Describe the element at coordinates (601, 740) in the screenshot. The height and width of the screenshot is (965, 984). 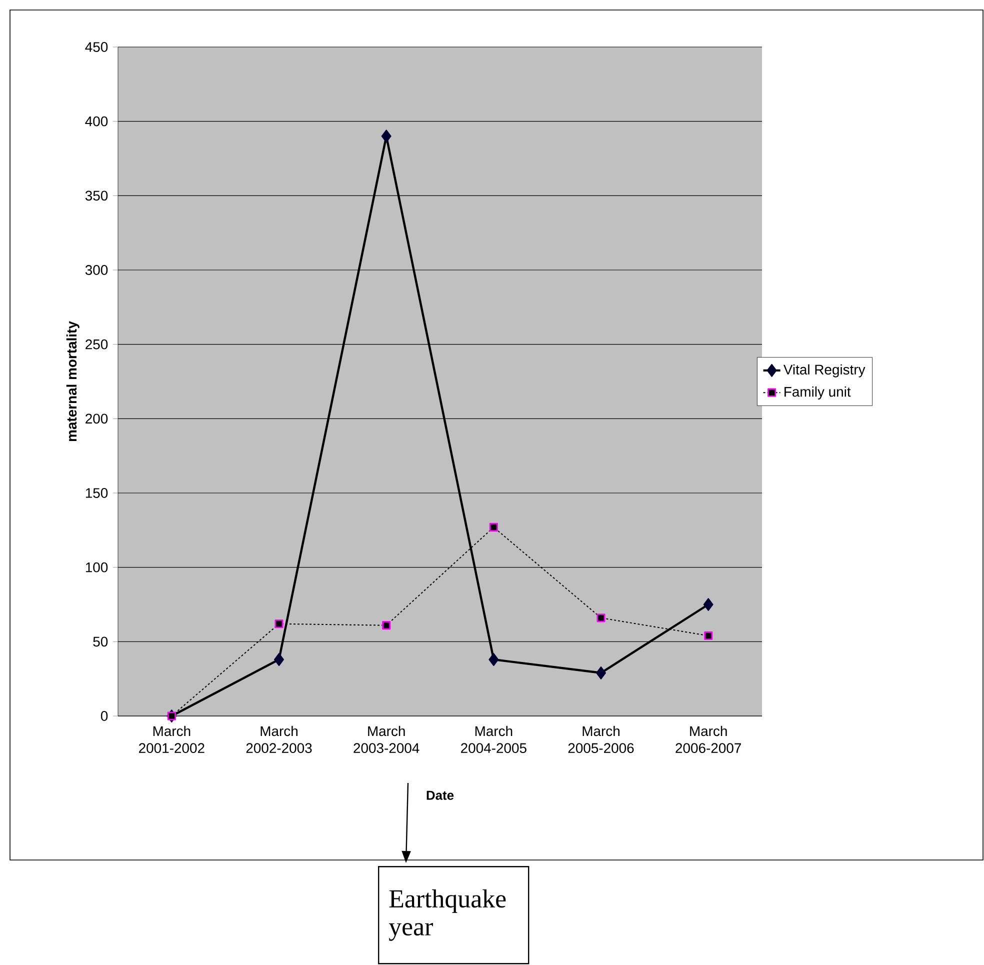
I see `x-tick-label: March 2005-2006` at that location.